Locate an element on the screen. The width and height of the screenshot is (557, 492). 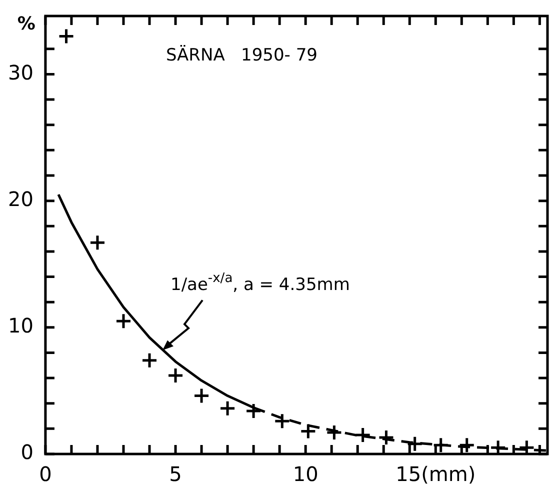
y-tick-label: 10 is located at coordinates (21, 326).